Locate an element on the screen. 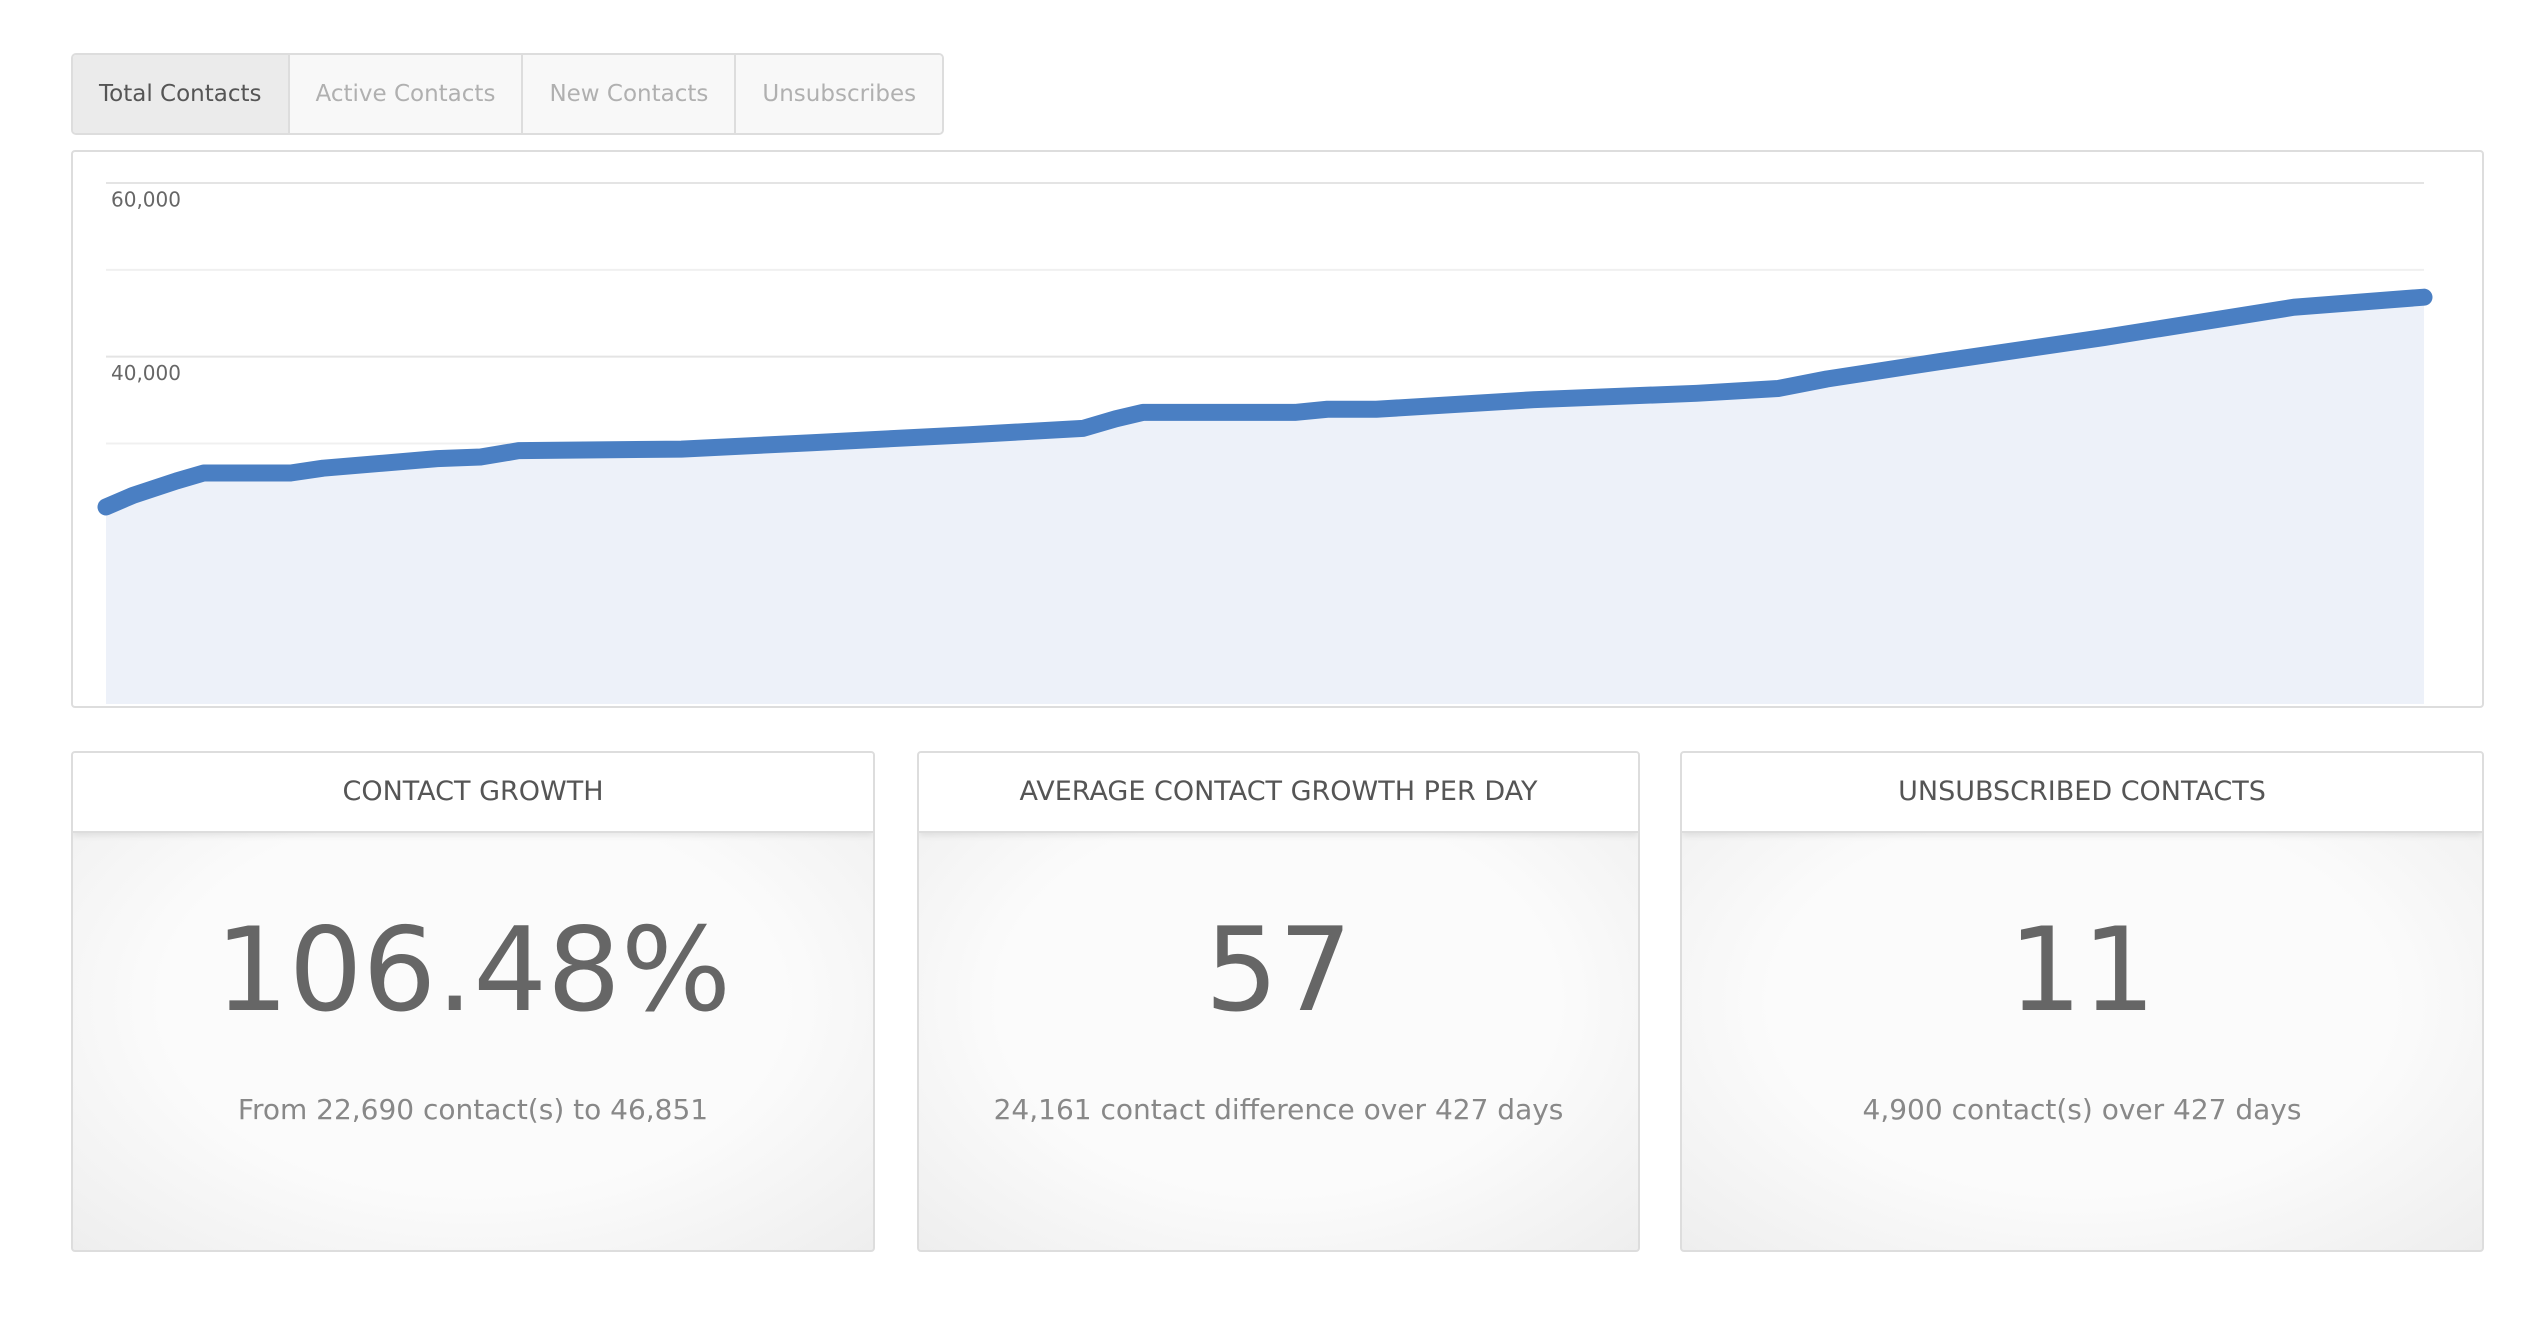  card-detail: 24,161 contact difference over 427 days is located at coordinates (1278, 1109).